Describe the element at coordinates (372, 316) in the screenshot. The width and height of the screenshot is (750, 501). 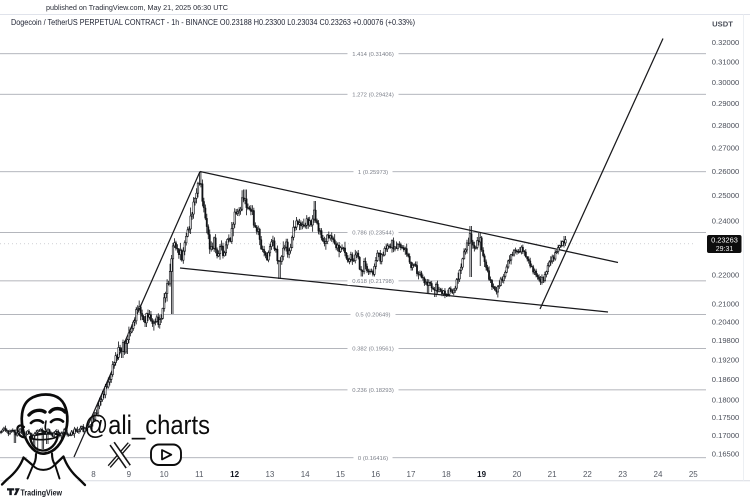
I see `svg-text: 0.5 (0.20649)` at that location.